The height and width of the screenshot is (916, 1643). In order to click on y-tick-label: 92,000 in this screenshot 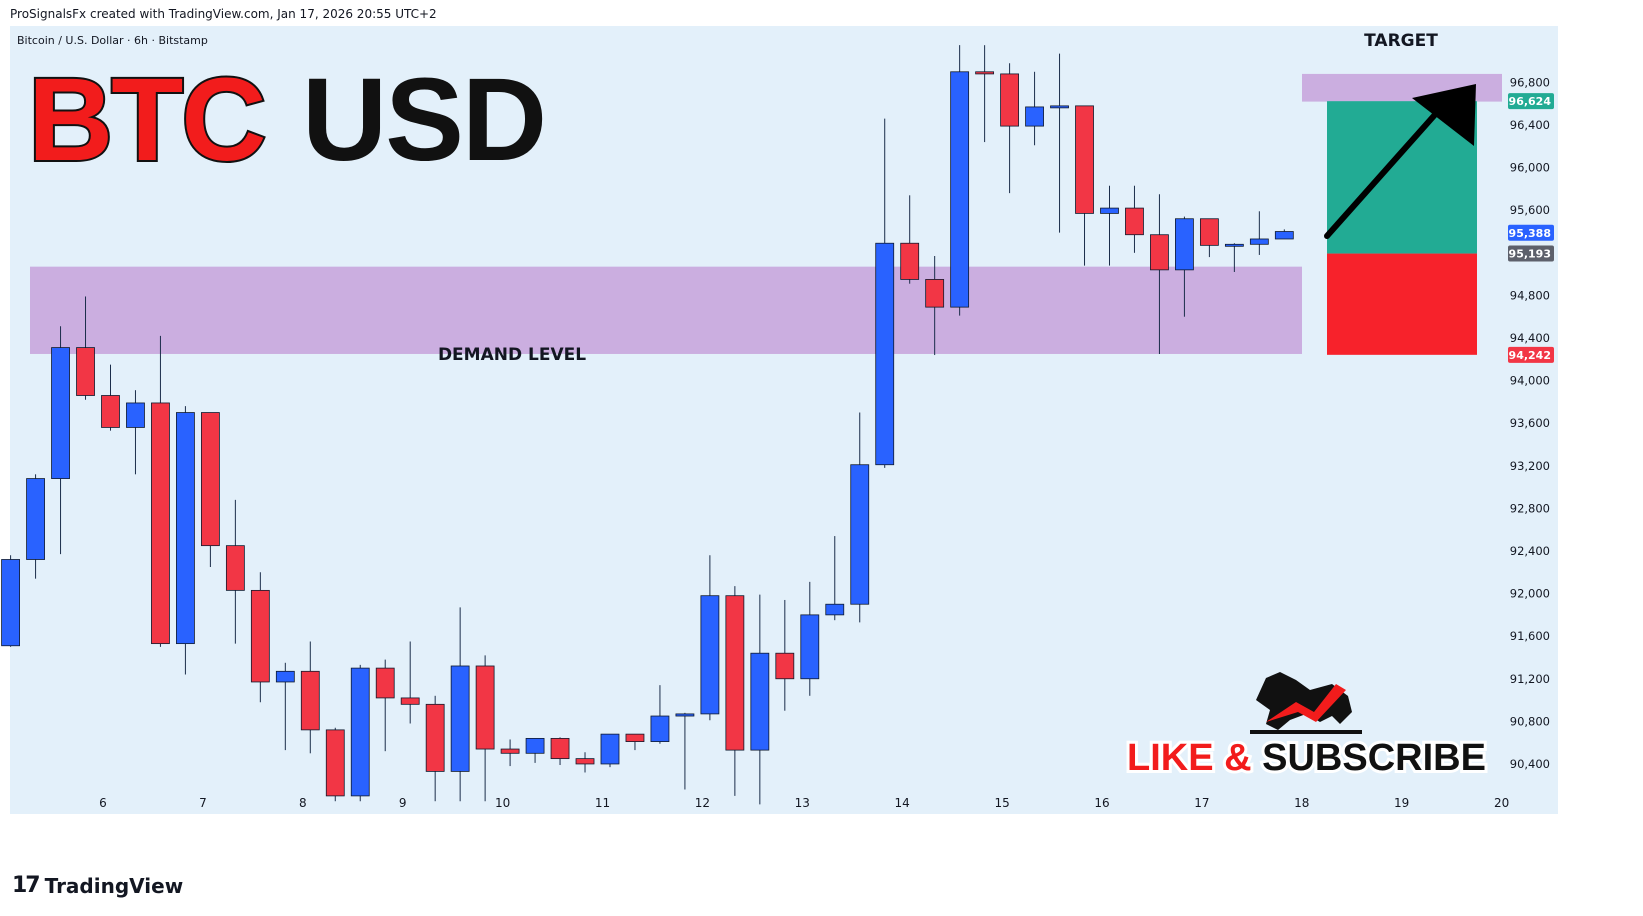, I will do `click(1530, 594)`.